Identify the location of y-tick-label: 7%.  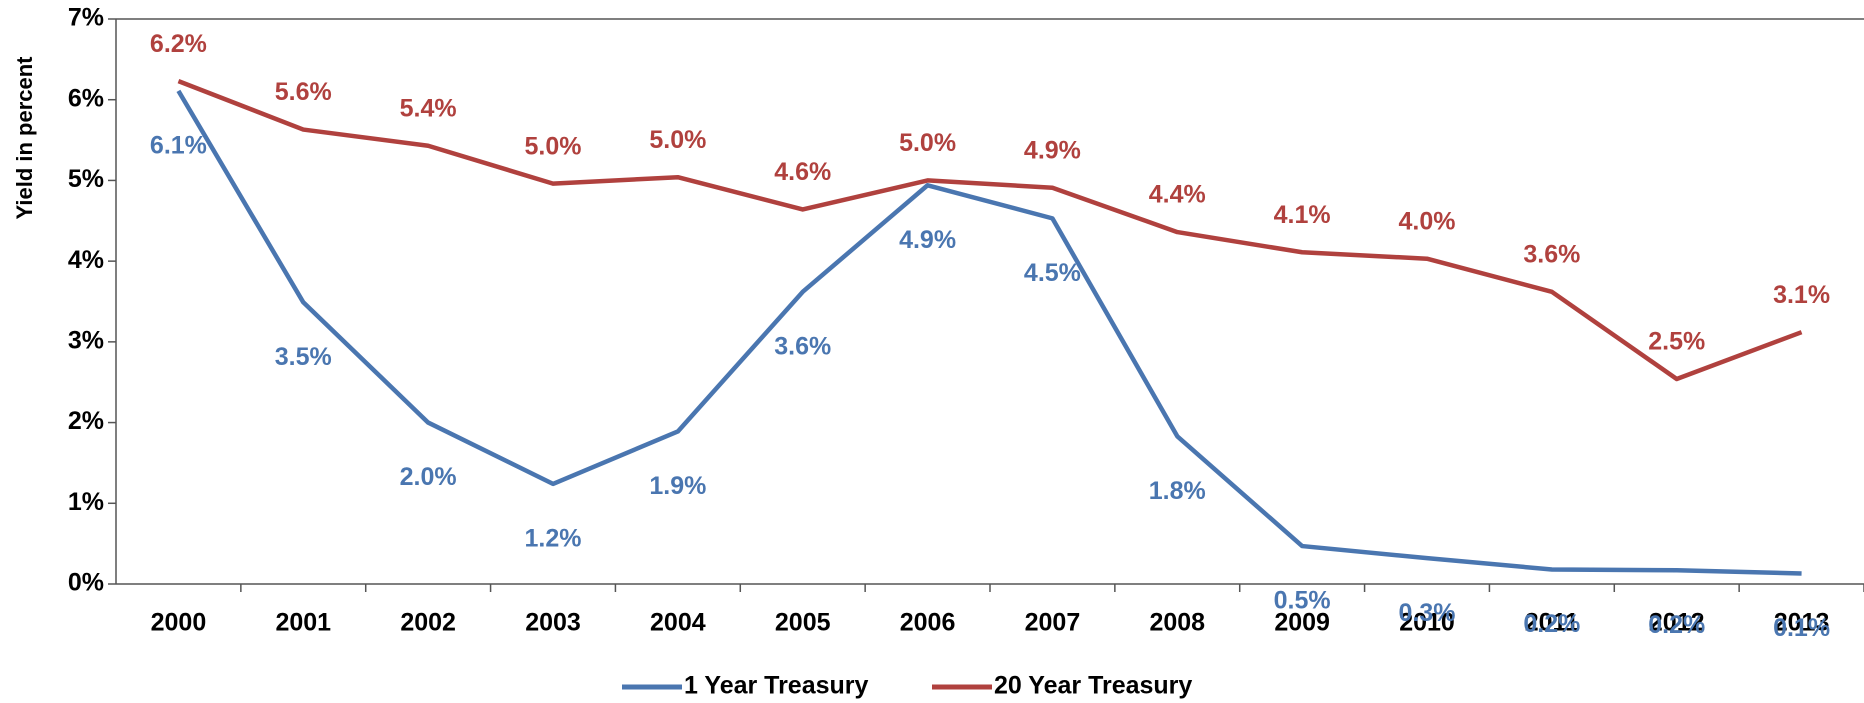
(86, 18).